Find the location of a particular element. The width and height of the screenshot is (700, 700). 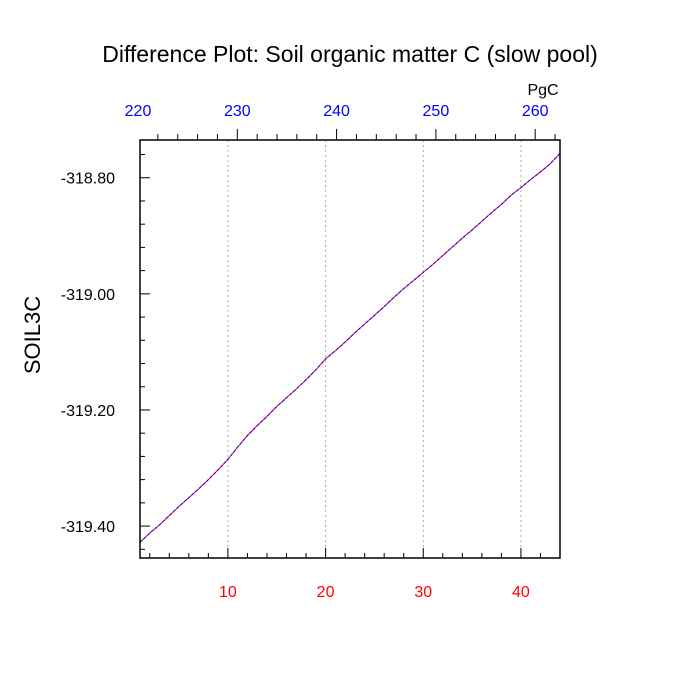

top-tick-label: 230 is located at coordinates (237, 111).